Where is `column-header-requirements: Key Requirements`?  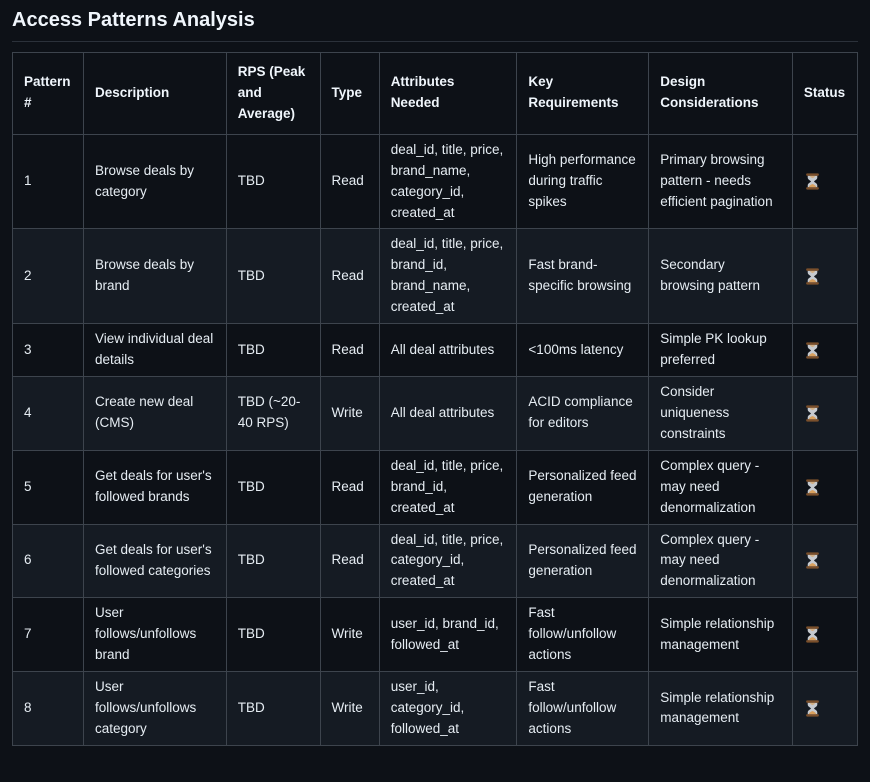 column-header-requirements: Key Requirements is located at coordinates (583, 93).